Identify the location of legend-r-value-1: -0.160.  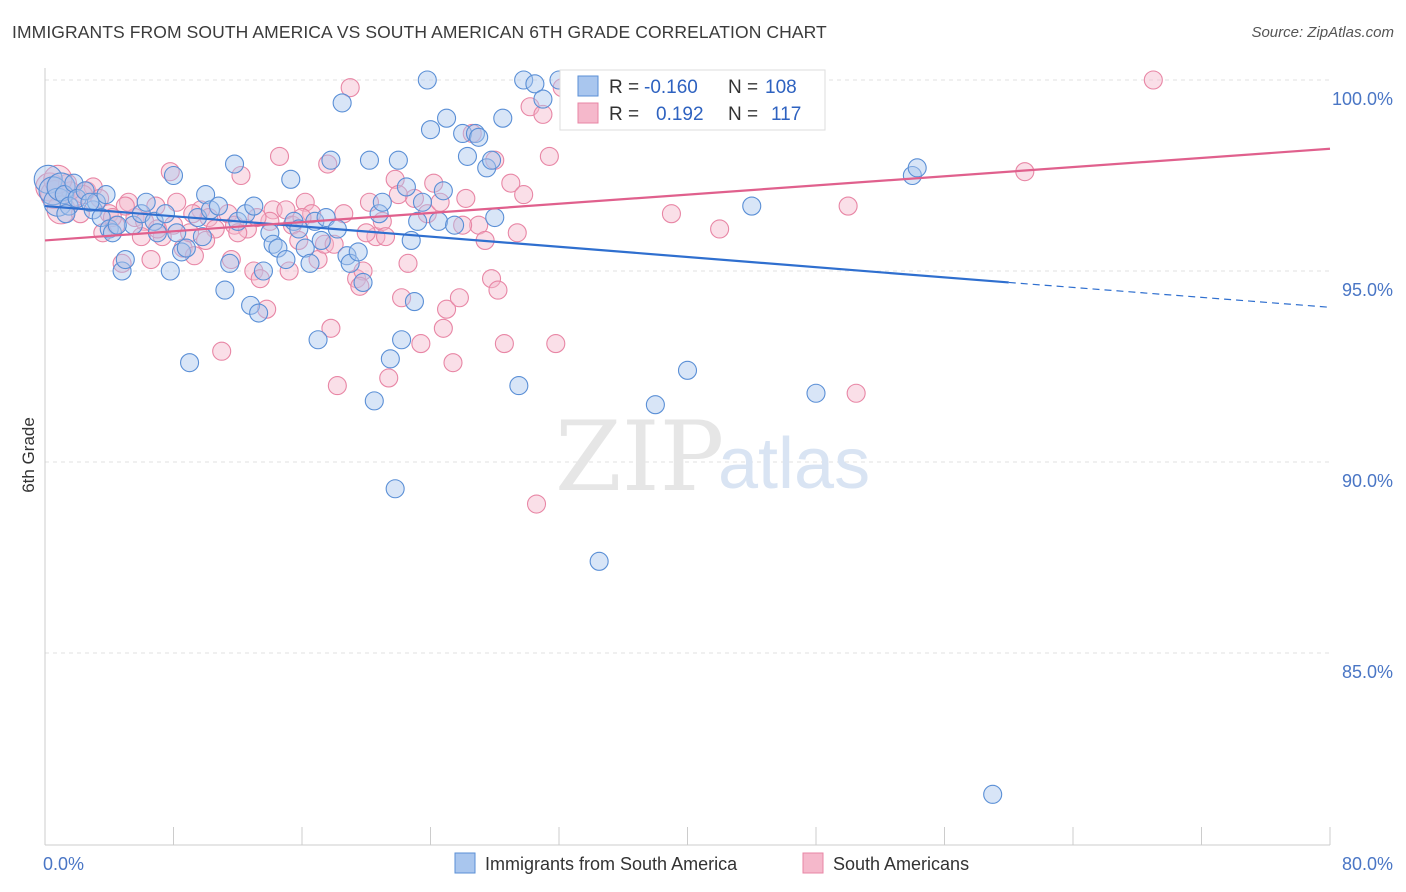
(671, 87).